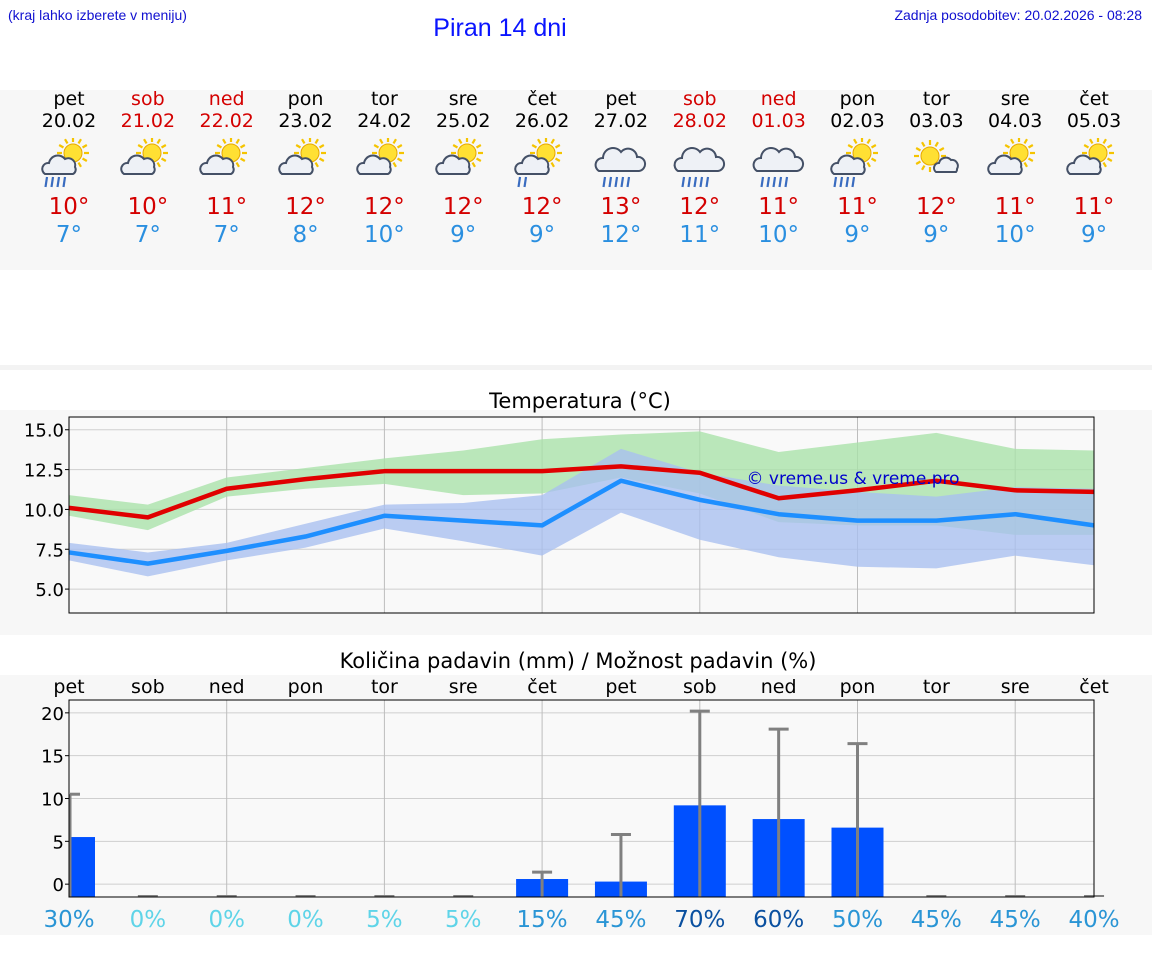 Image resolution: width=1152 pixels, height=975 pixels. I want to click on day-column: pet 20.02 10° 7°, so click(69, 168).